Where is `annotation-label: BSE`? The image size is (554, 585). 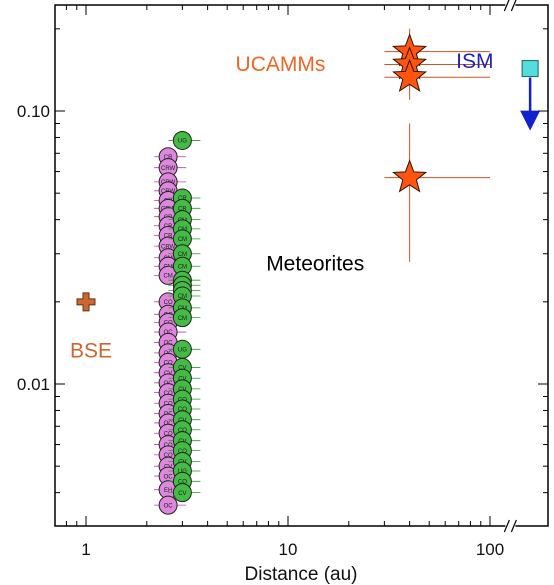
annotation-label: BSE is located at coordinates (91, 351).